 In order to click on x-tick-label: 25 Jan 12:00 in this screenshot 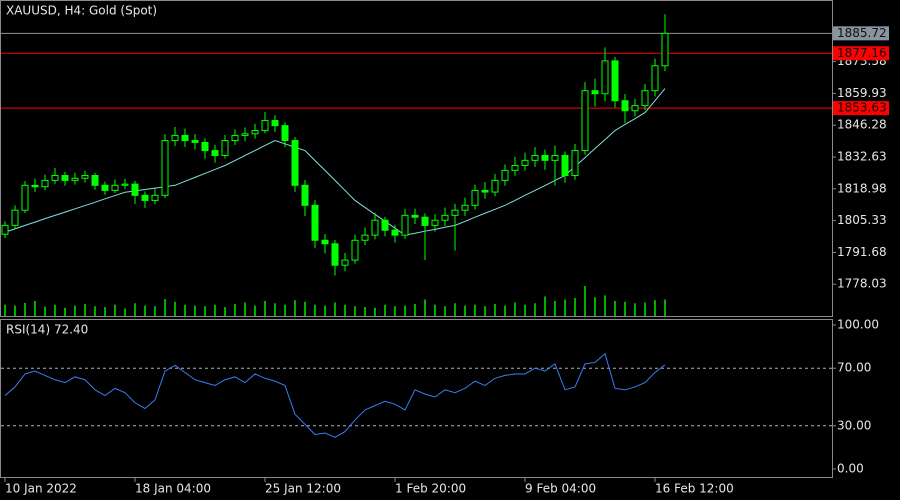, I will do `click(303, 489)`.